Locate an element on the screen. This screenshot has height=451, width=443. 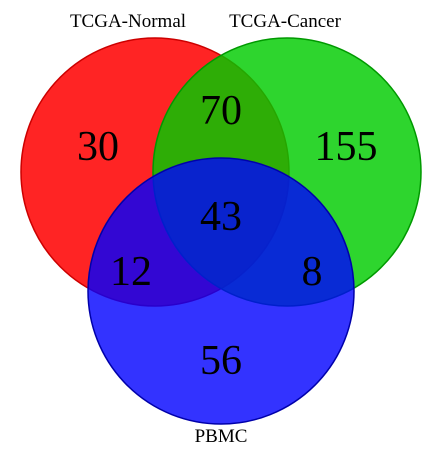
label-pbmc: PBMC is located at coordinates (221, 436).